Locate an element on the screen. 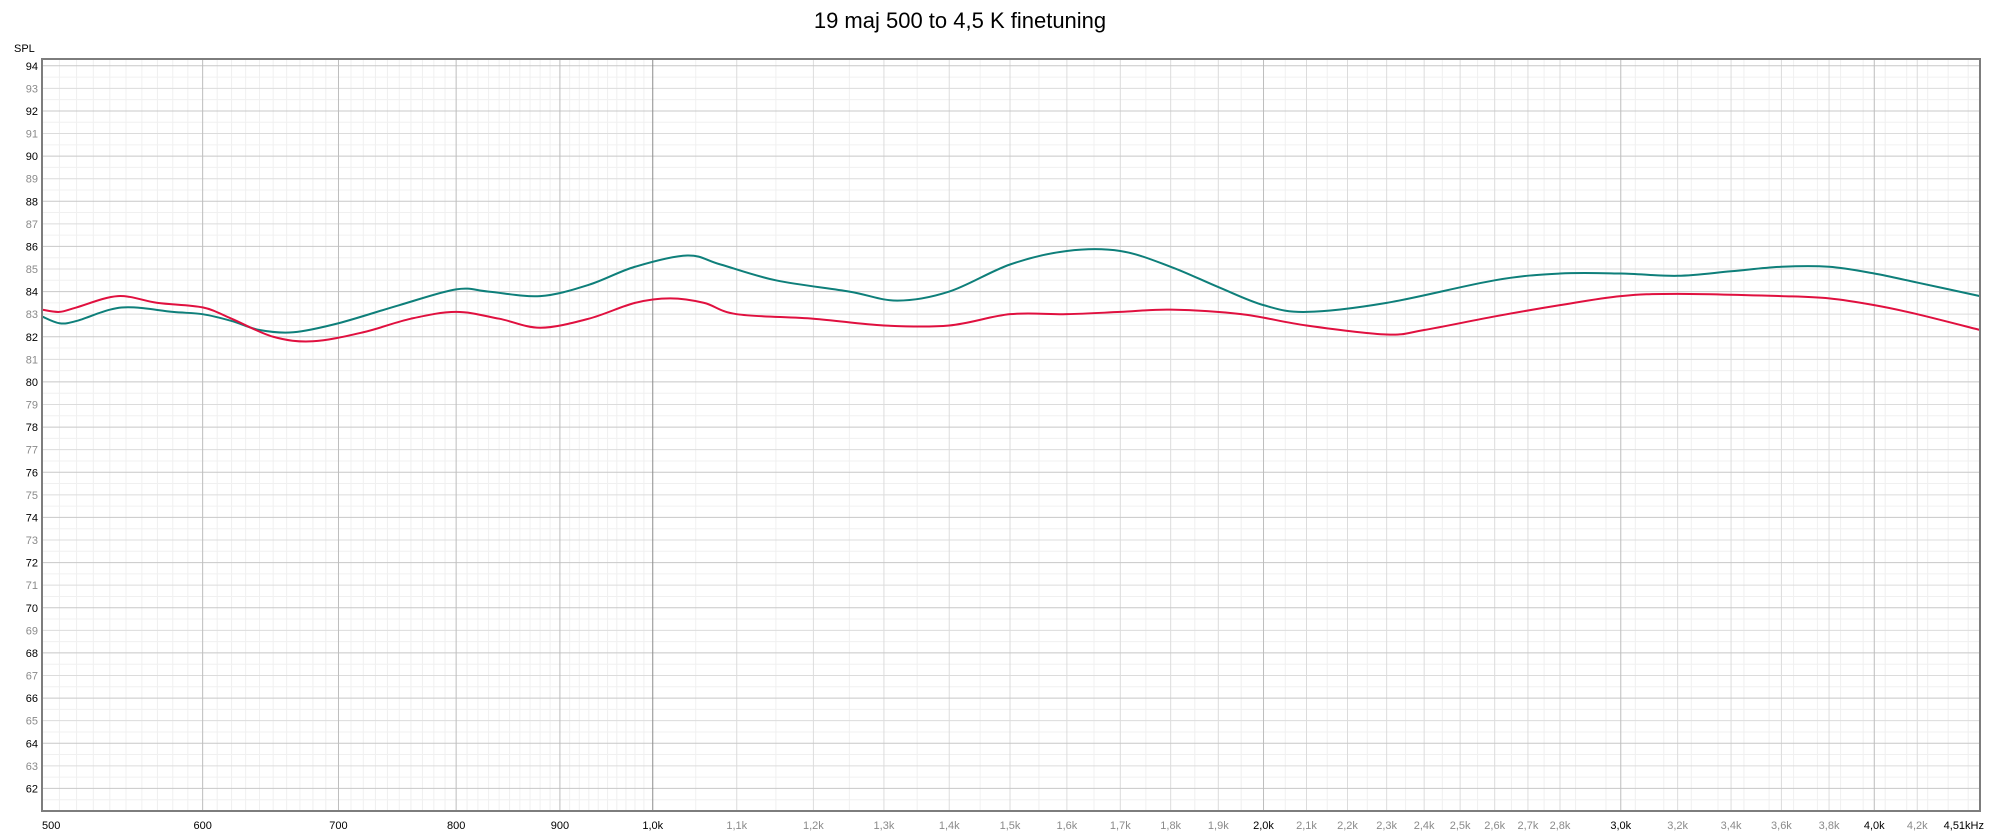 The height and width of the screenshot is (835, 2000). y-tick-label: 78 is located at coordinates (32, 428).